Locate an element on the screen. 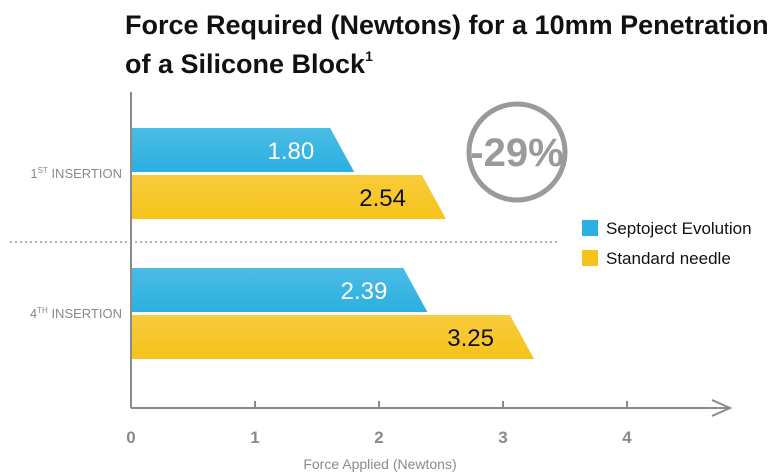 The width and height of the screenshot is (784, 474). category-label-1: 1ST INSERTION is located at coordinates (76, 173).